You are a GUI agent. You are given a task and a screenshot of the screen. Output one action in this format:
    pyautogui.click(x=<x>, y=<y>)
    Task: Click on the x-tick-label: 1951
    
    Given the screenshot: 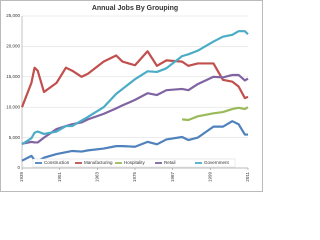 What is the action you would take?
    pyautogui.click(x=59, y=177)
    